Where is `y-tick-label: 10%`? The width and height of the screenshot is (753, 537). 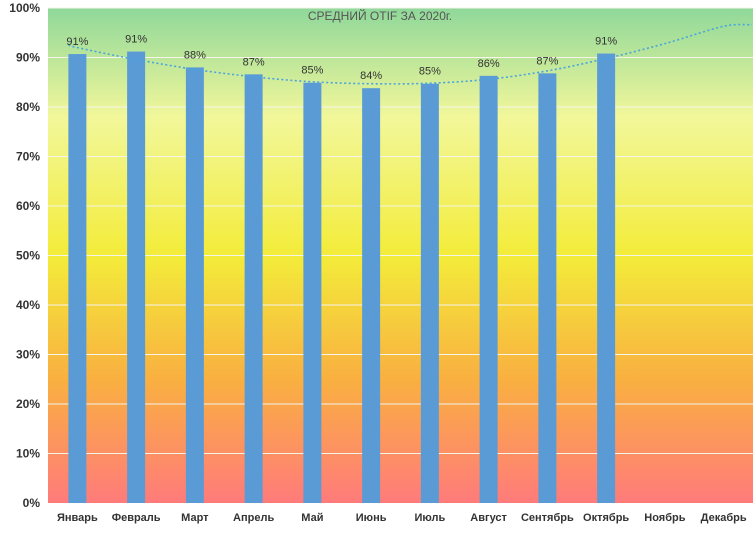 y-tick-label: 10% is located at coordinates (28, 454).